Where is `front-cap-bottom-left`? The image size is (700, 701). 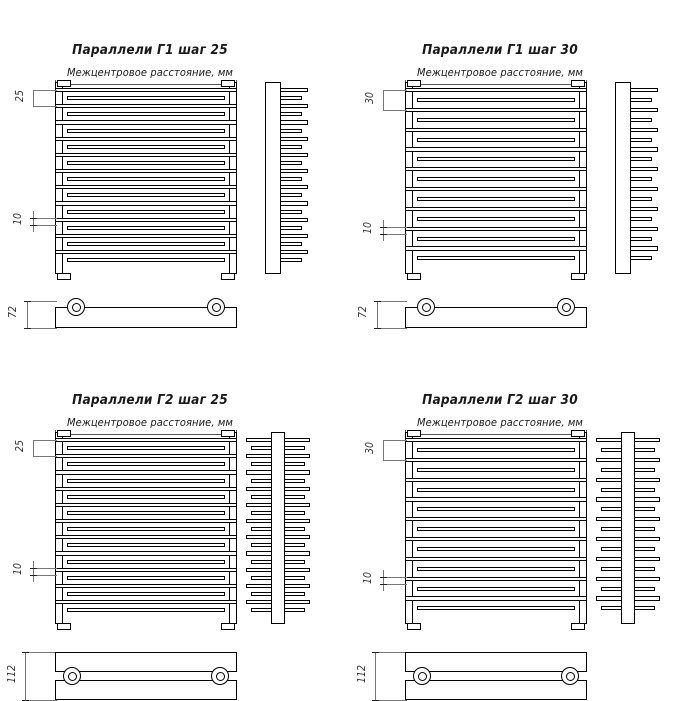 front-cap-bottom-left is located at coordinates (414, 627).